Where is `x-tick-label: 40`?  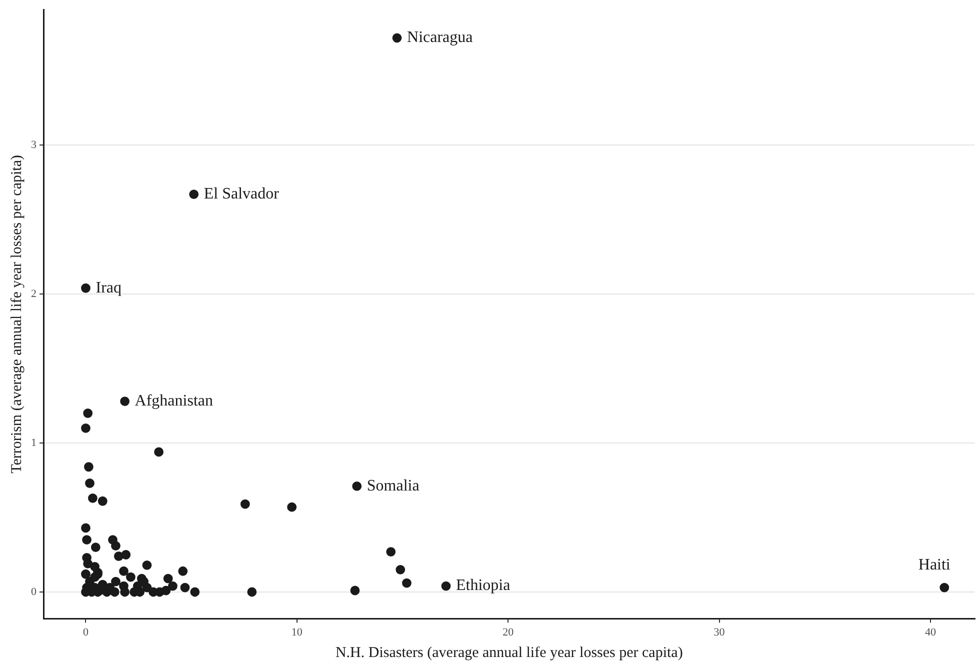 x-tick-label: 40 is located at coordinates (930, 632).